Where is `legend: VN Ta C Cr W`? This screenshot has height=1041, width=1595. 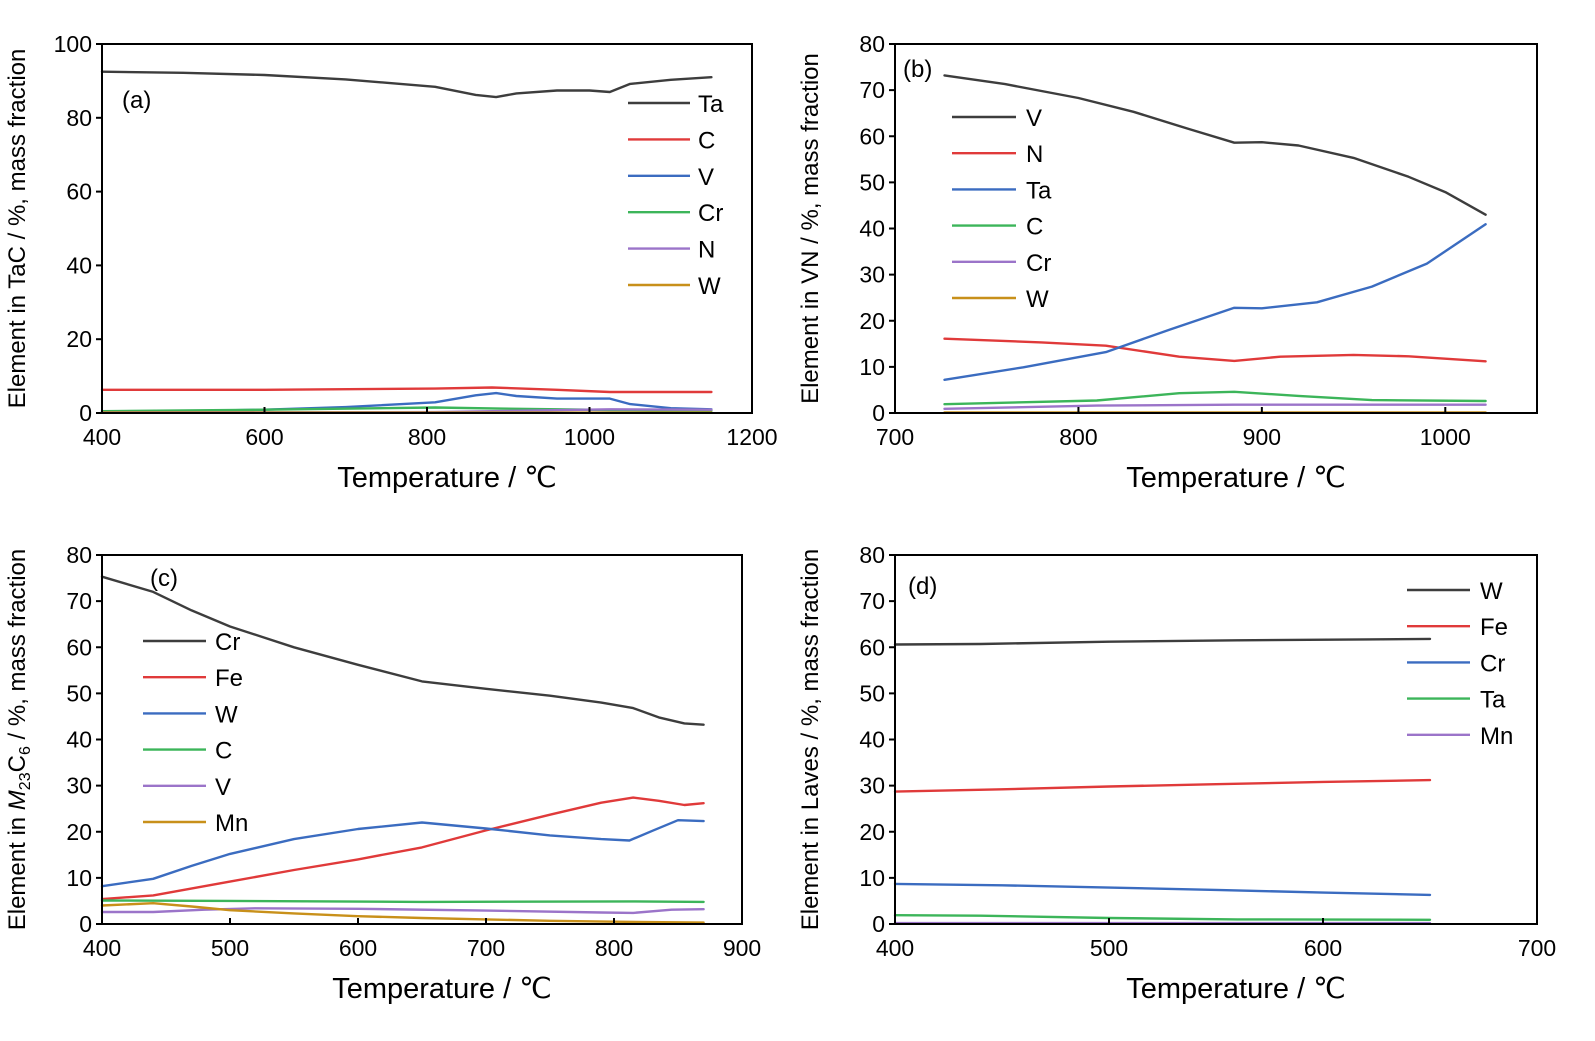 legend: VN Ta C Cr W is located at coordinates (1002, 209).